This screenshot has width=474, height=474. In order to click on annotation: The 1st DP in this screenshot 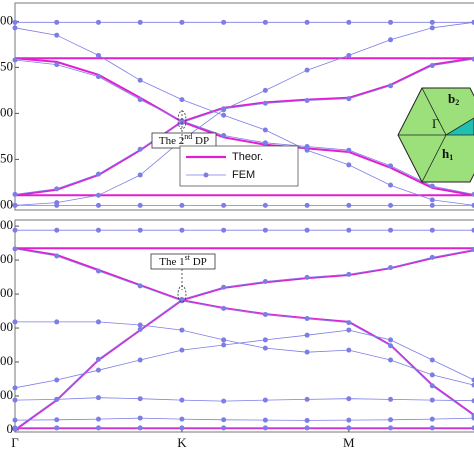, I will do `click(183, 260)`.